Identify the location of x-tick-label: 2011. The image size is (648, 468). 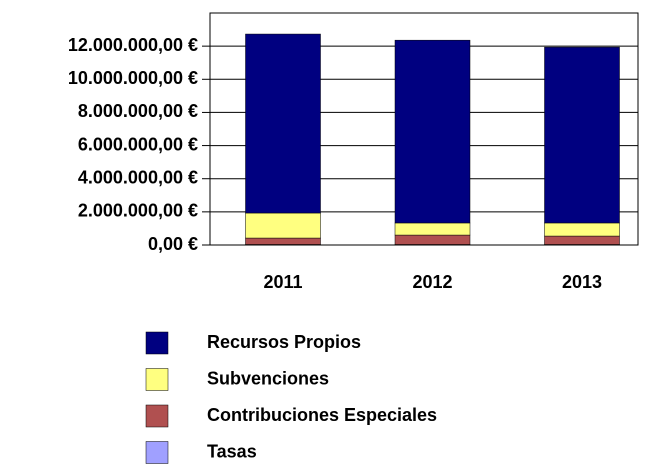
(282, 282).